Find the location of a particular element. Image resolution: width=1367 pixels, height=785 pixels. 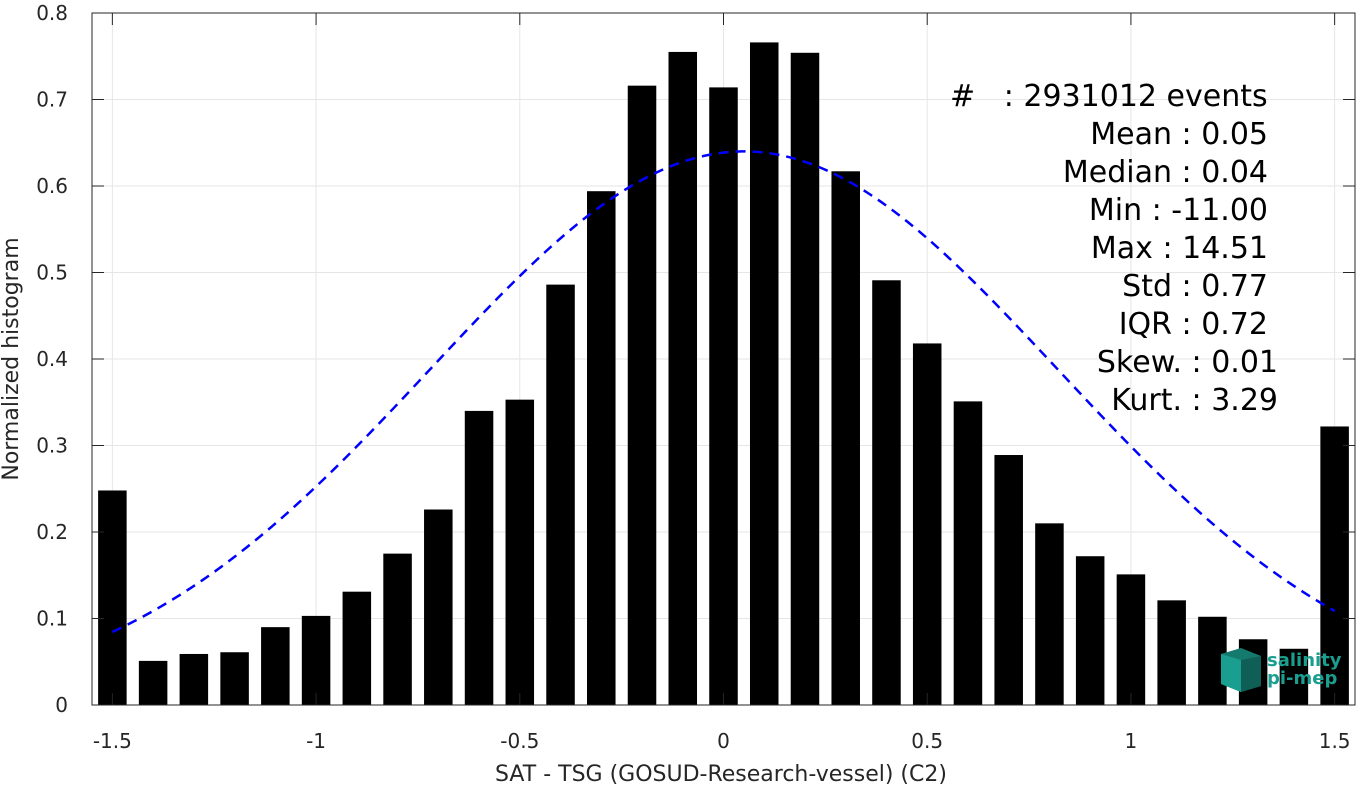

x-tick-label: 1.5 is located at coordinates (1335, 741).